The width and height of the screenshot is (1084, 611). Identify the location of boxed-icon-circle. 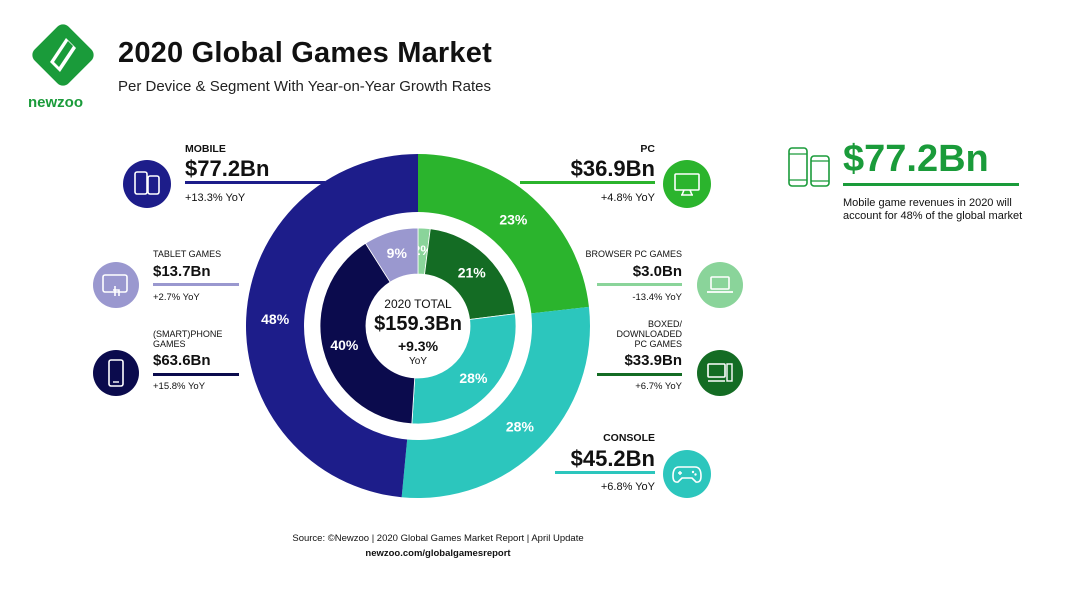
(720, 373).